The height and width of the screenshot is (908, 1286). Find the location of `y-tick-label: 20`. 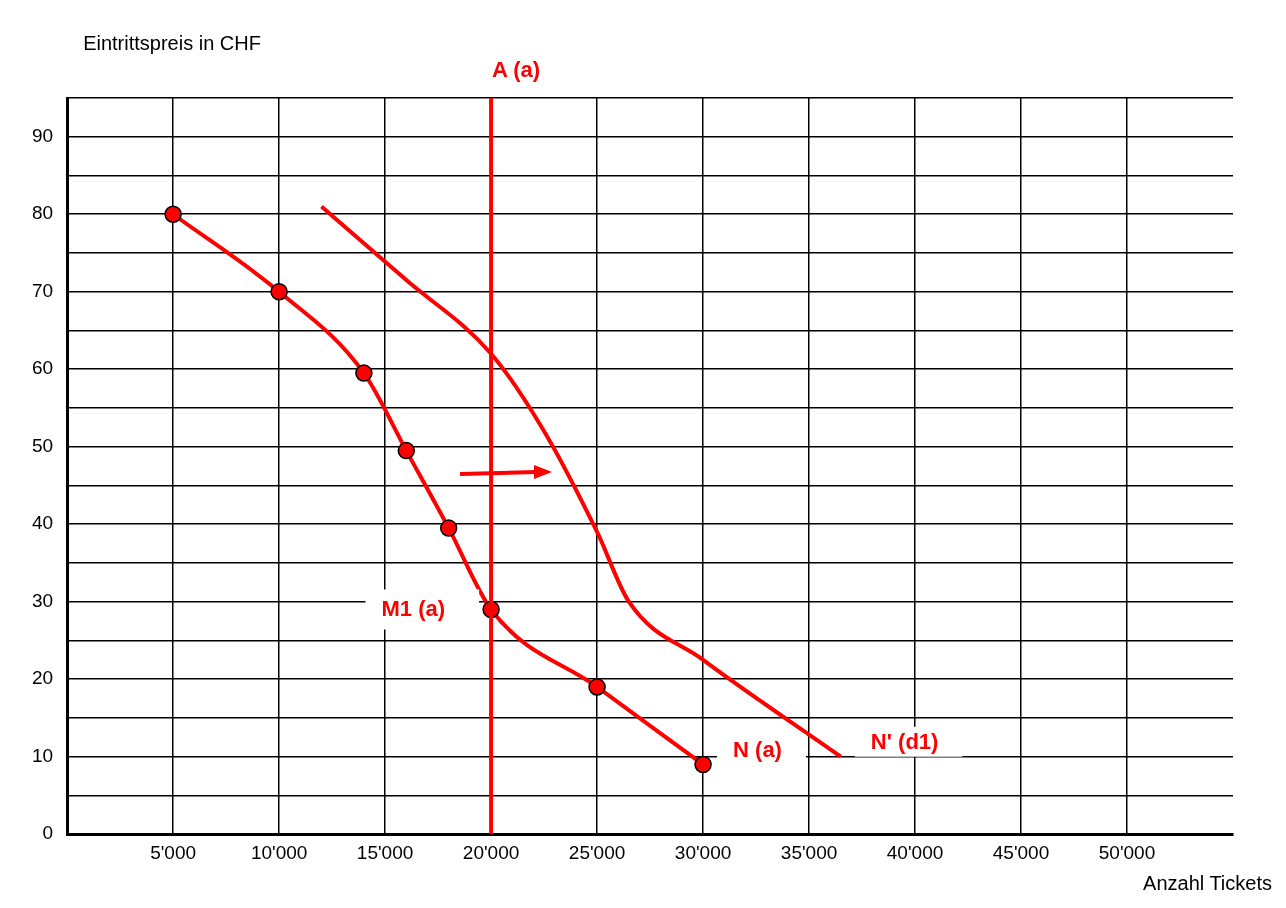

y-tick-label: 20 is located at coordinates (42, 678).